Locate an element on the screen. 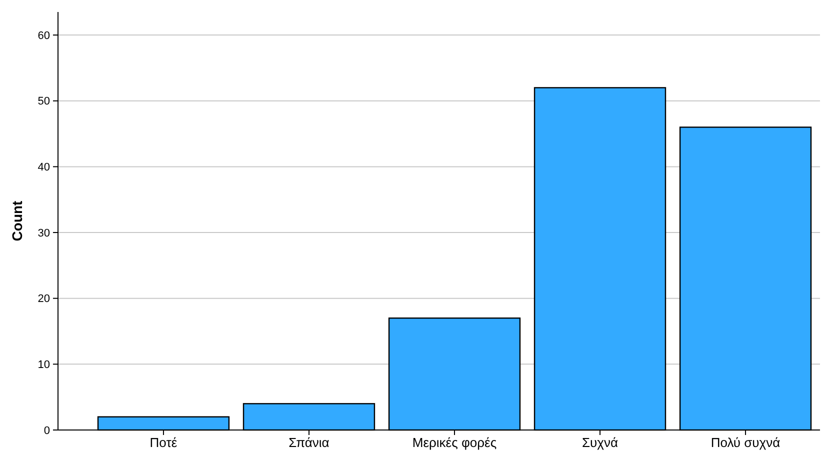 This screenshot has width=840, height=454. y-tick-label: 50 is located at coordinates (44, 102).